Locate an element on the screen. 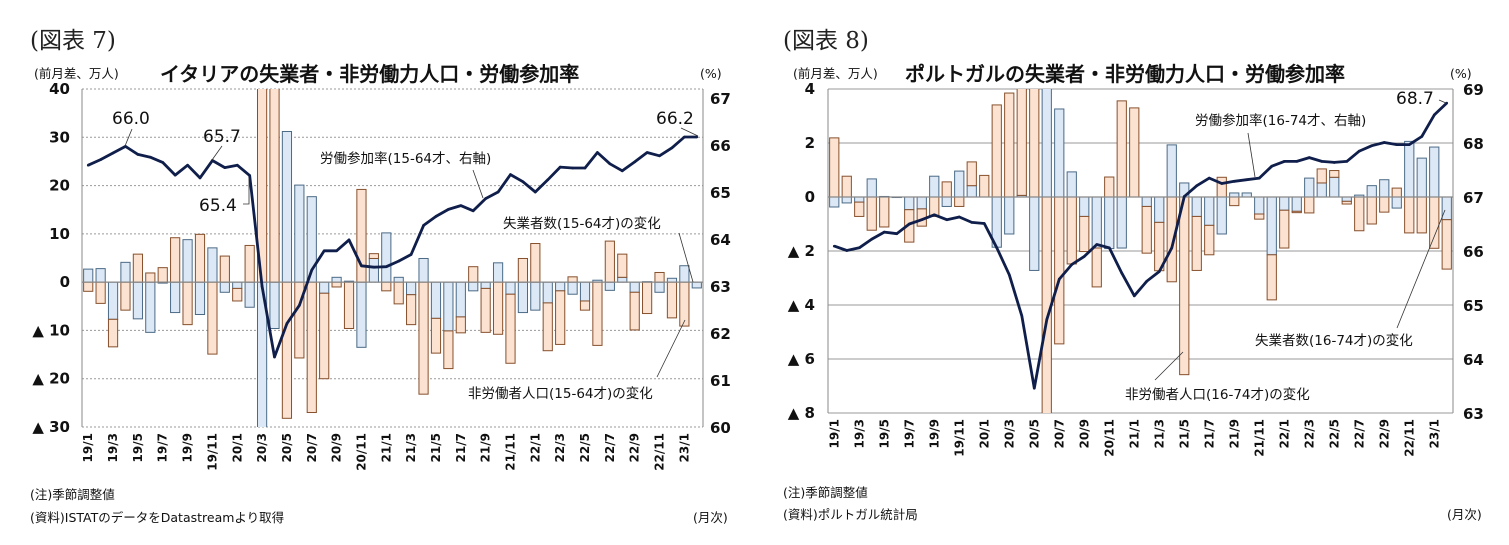  inactive-label: 非労働者人口(15-64才)の変化 is located at coordinates (560, 393).